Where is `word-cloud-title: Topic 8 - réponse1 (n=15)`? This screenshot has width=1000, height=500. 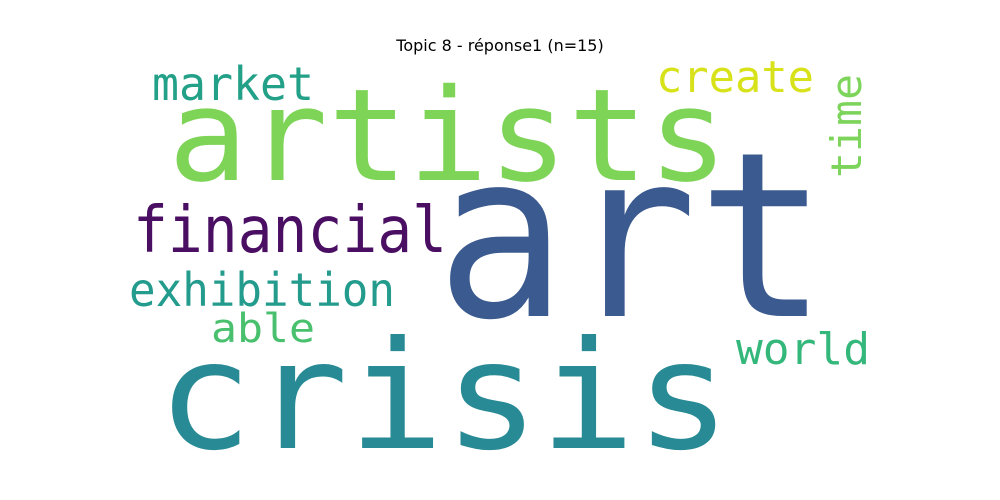
word-cloud-title: Topic 8 - réponse1 (n=15) is located at coordinates (500, 45).